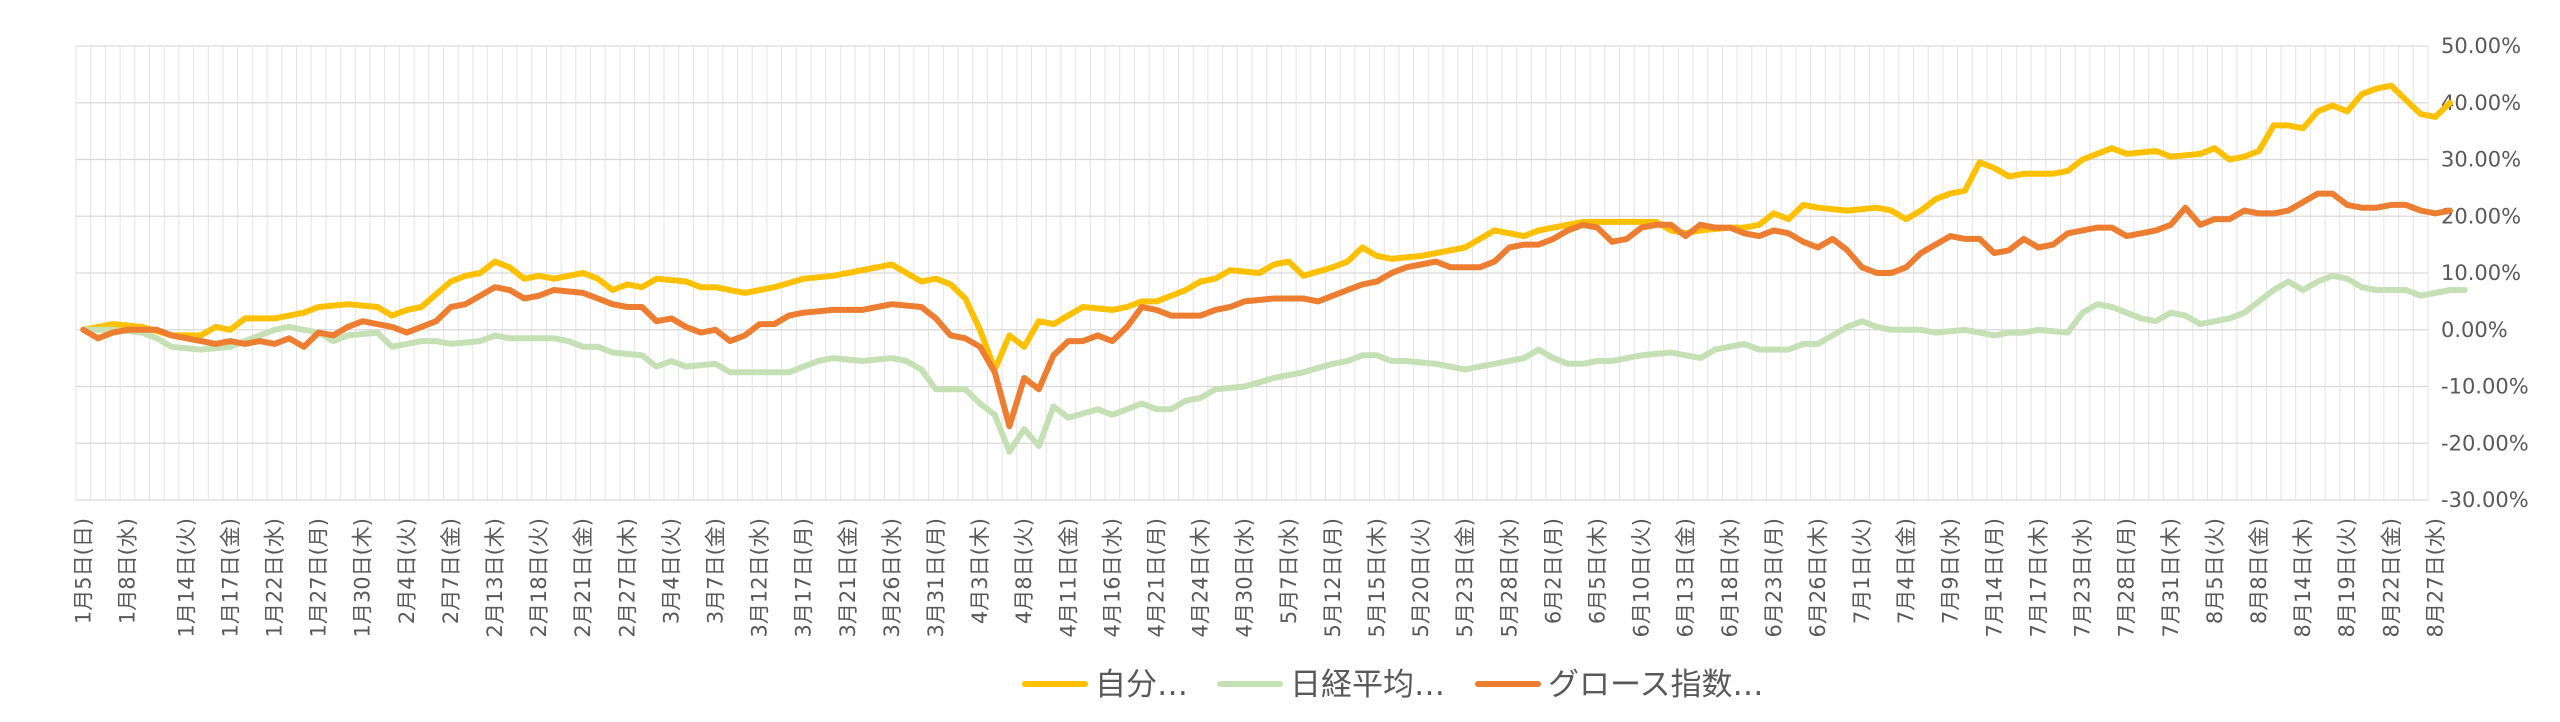 This screenshot has height=722, width=2560. I want to click on x-tick-label: 8月19日(火), so click(2347, 577).